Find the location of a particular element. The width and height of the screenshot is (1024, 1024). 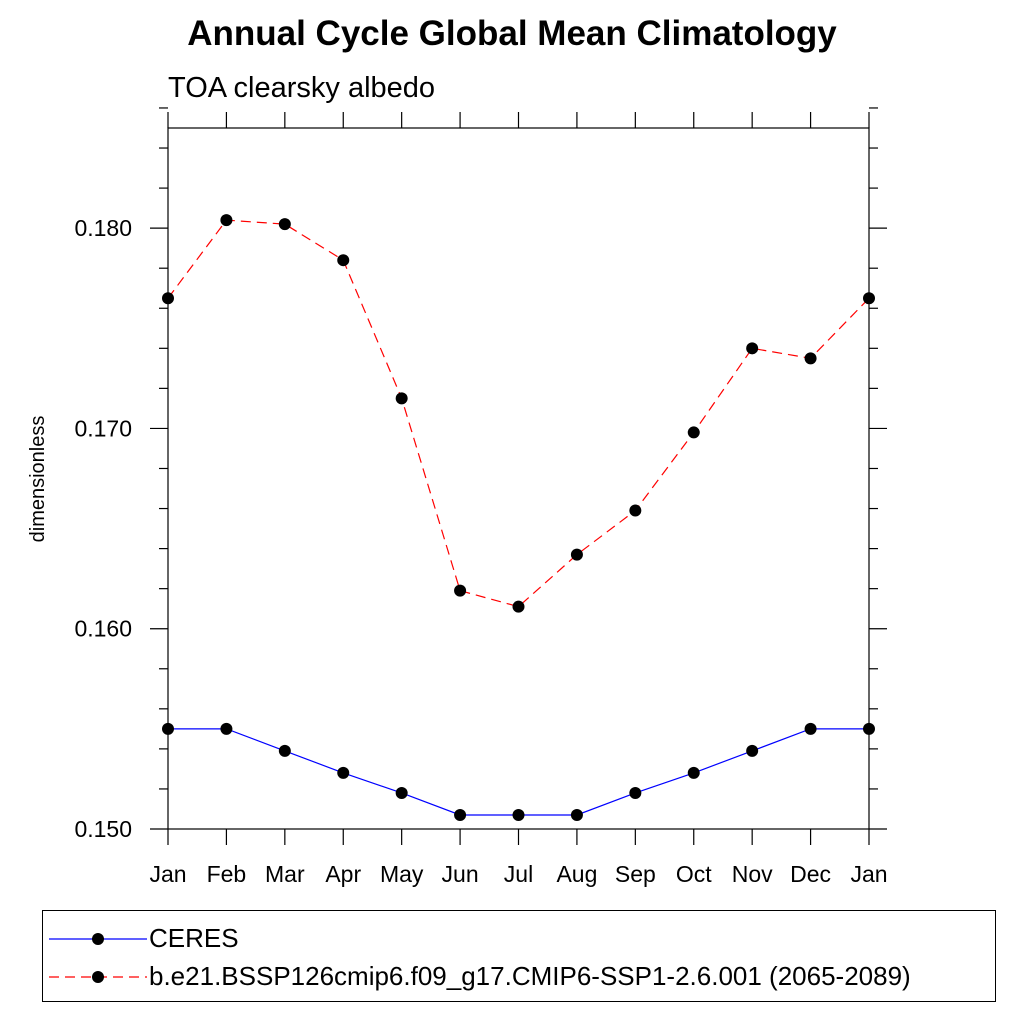

y-axis-label: dimensionless is located at coordinates (38, 479).